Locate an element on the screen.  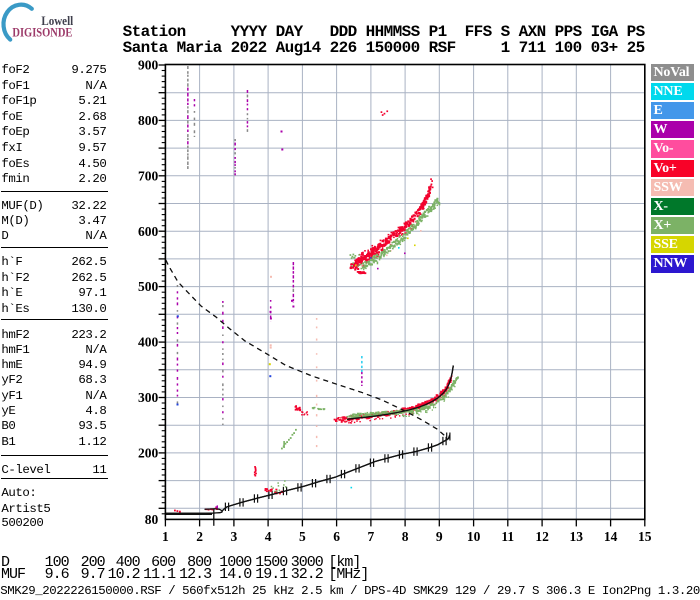
svg-text: 2 is located at coordinates (199, 536).